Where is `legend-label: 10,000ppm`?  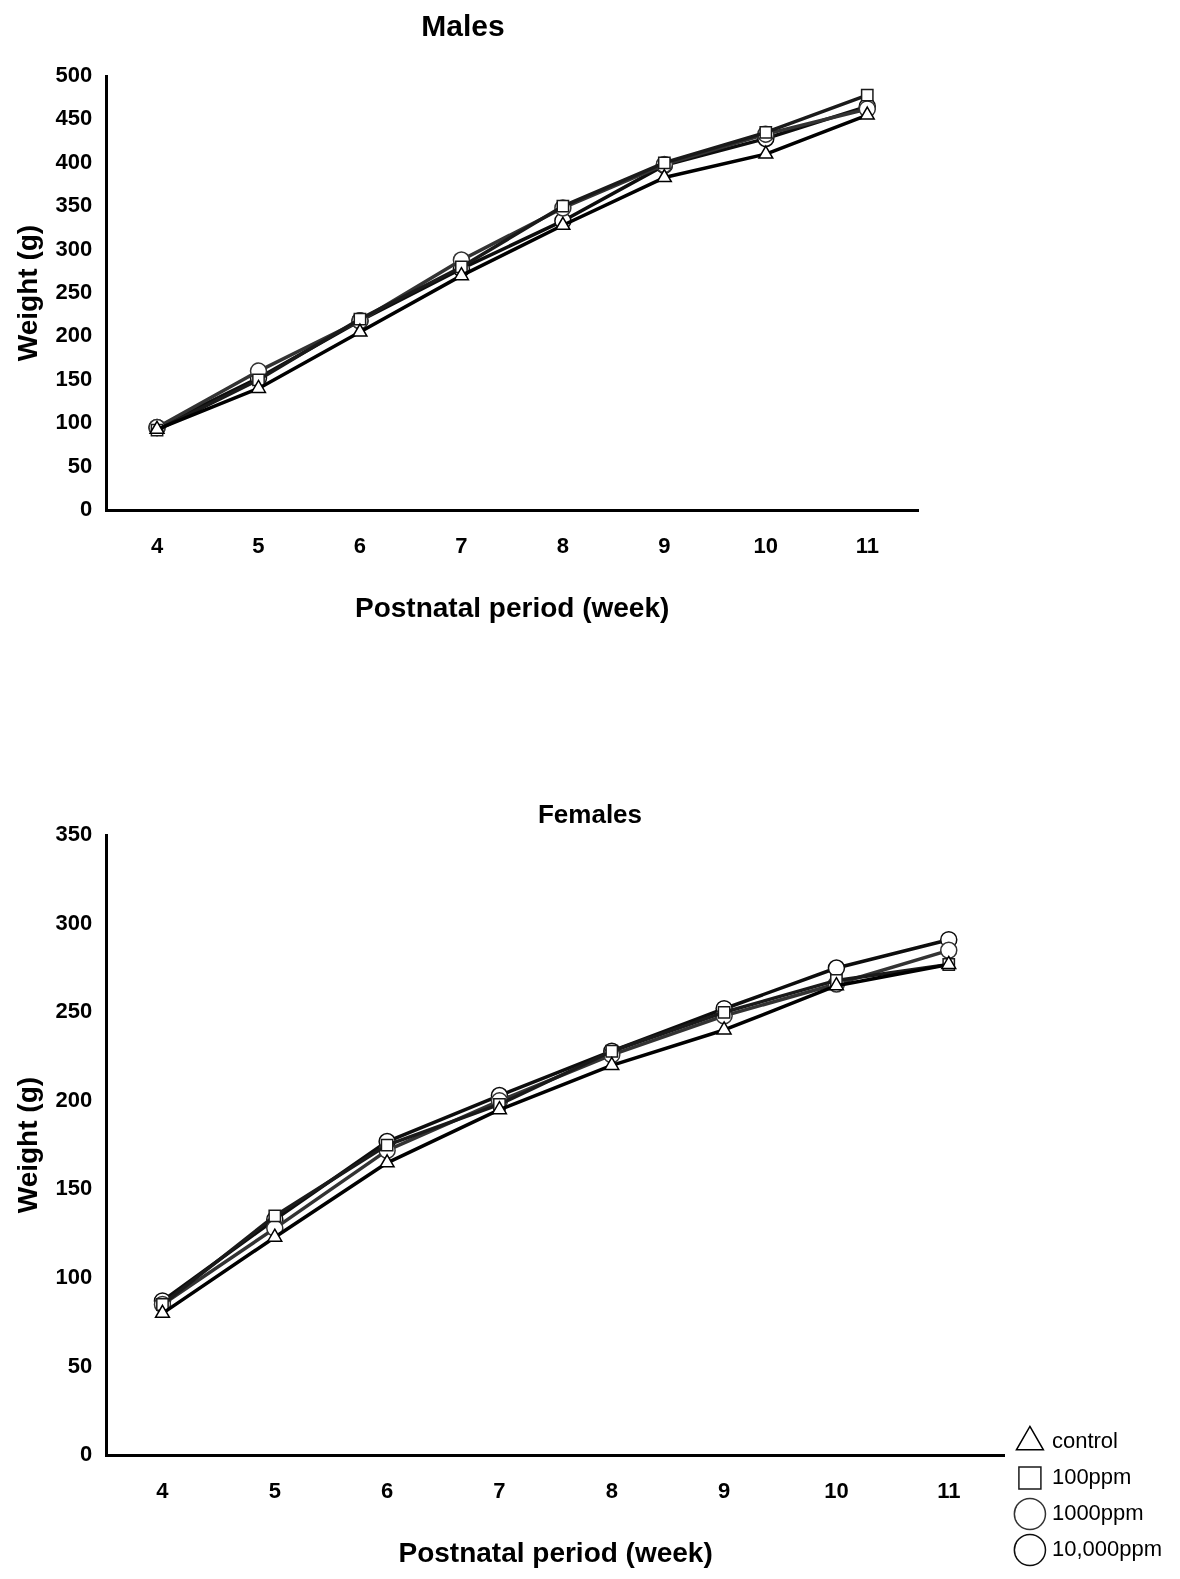
legend-label: 10,000ppm is located at coordinates (1107, 1549).